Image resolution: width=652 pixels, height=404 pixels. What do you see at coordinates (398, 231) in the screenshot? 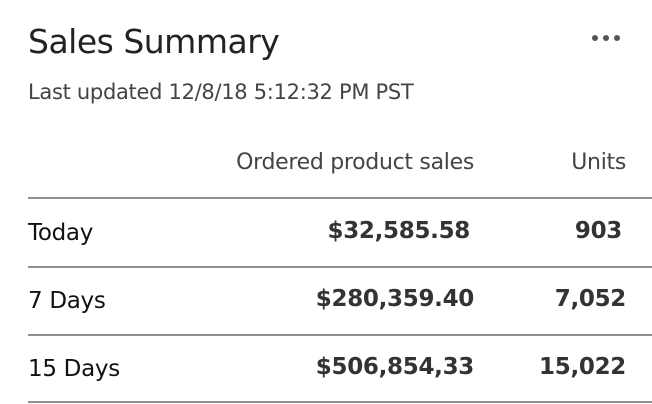
I see `row-sales: $32,585.58` at bounding box center [398, 231].